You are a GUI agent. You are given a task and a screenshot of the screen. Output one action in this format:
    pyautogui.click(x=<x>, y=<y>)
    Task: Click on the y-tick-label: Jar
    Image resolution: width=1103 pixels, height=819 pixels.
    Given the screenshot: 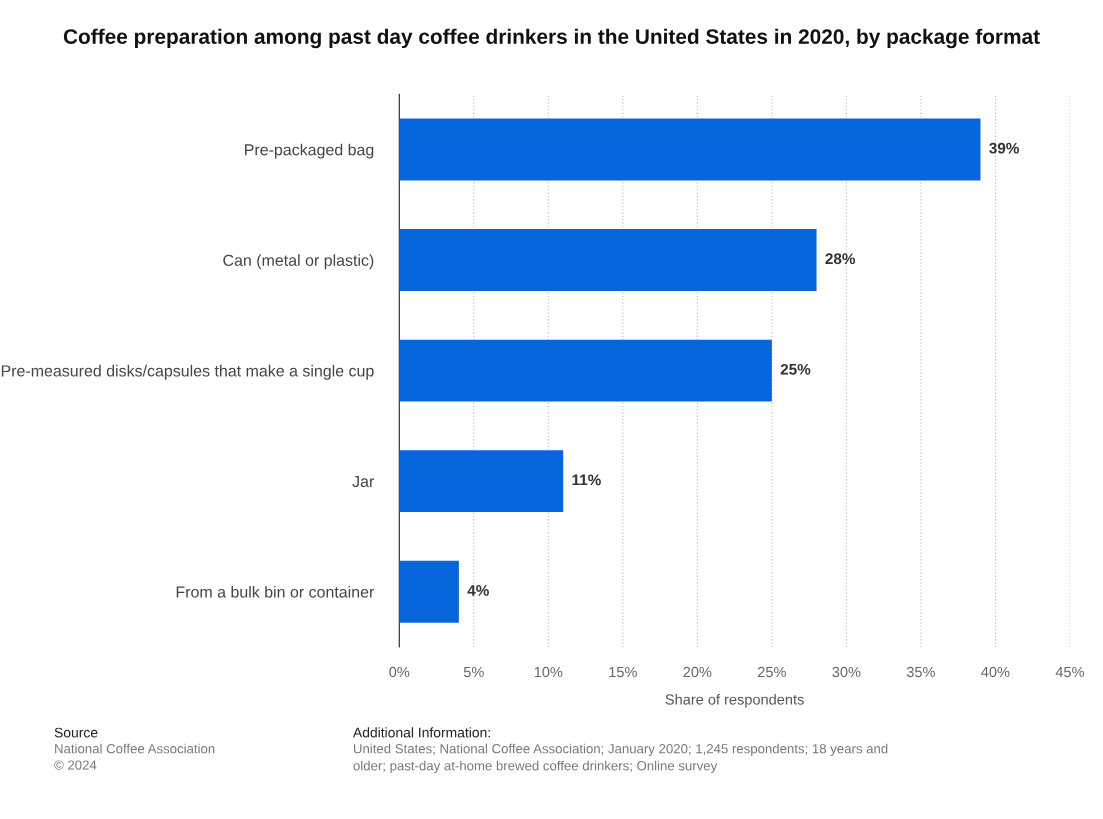 What is the action you would take?
    pyautogui.click(x=363, y=481)
    